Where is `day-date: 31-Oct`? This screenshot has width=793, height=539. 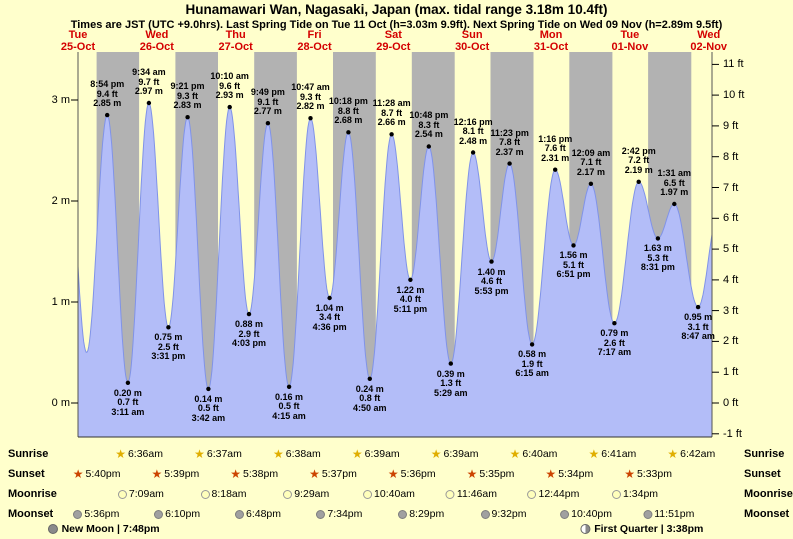
day-date: 31-Oct is located at coordinates (551, 46).